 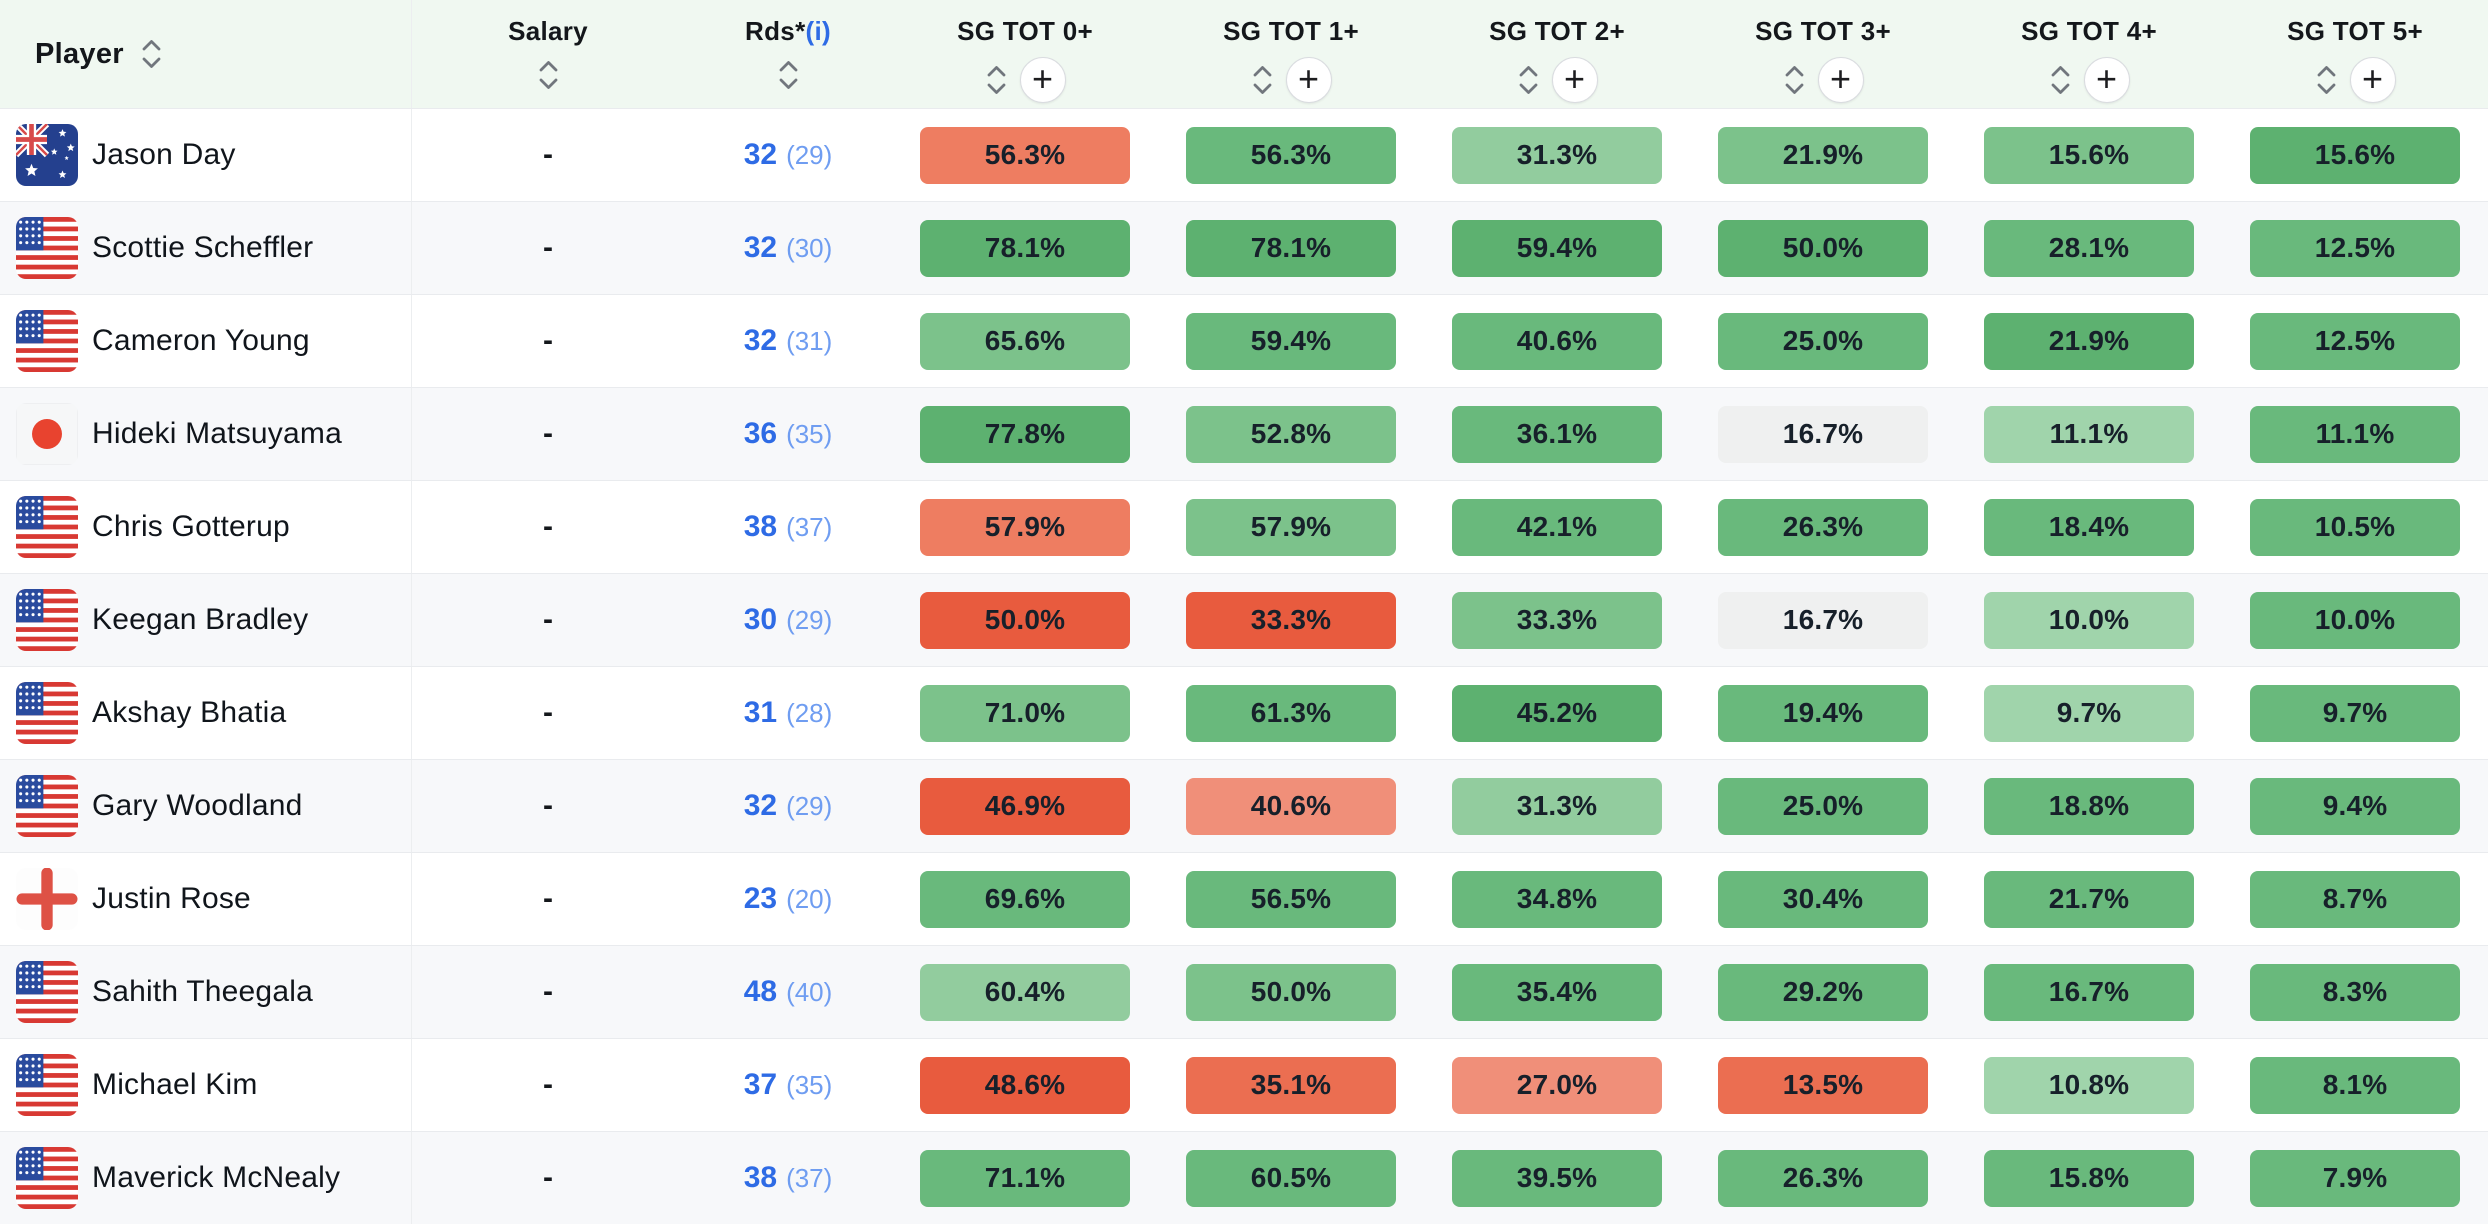 I want to click on stat-chip: 35.4%, so click(x=1557, y=992).